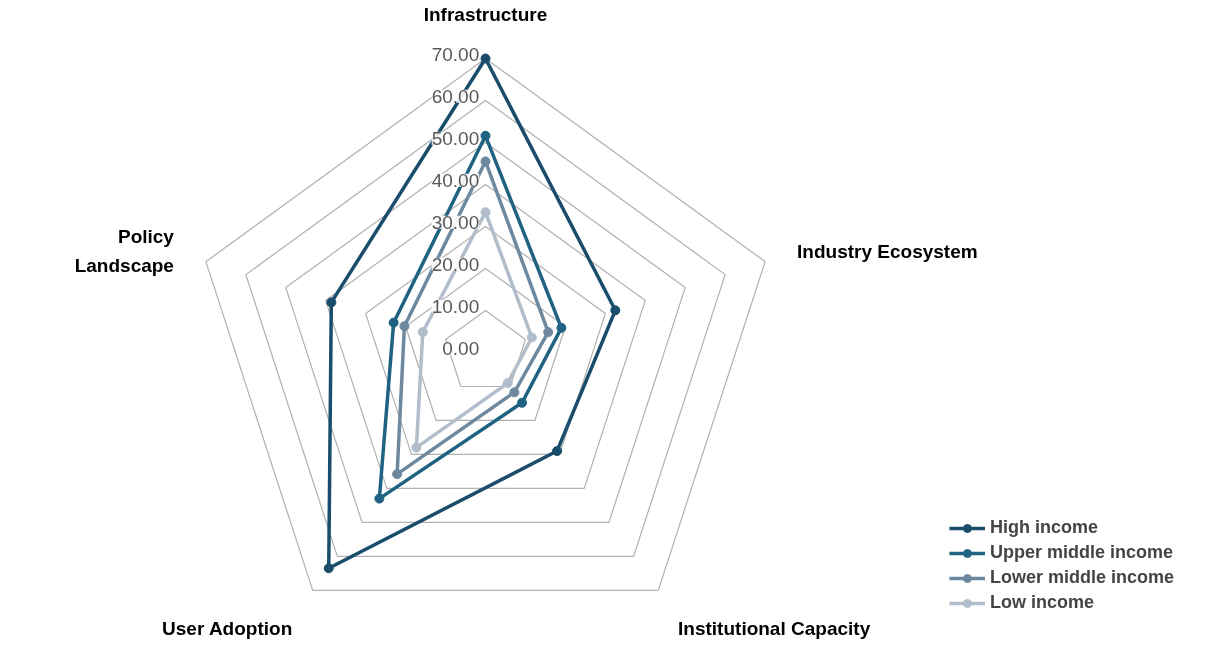 This screenshot has width=1224, height=663. Describe the element at coordinates (227, 628) in the screenshot. I see `spoke-label: User Adoption` at that location.